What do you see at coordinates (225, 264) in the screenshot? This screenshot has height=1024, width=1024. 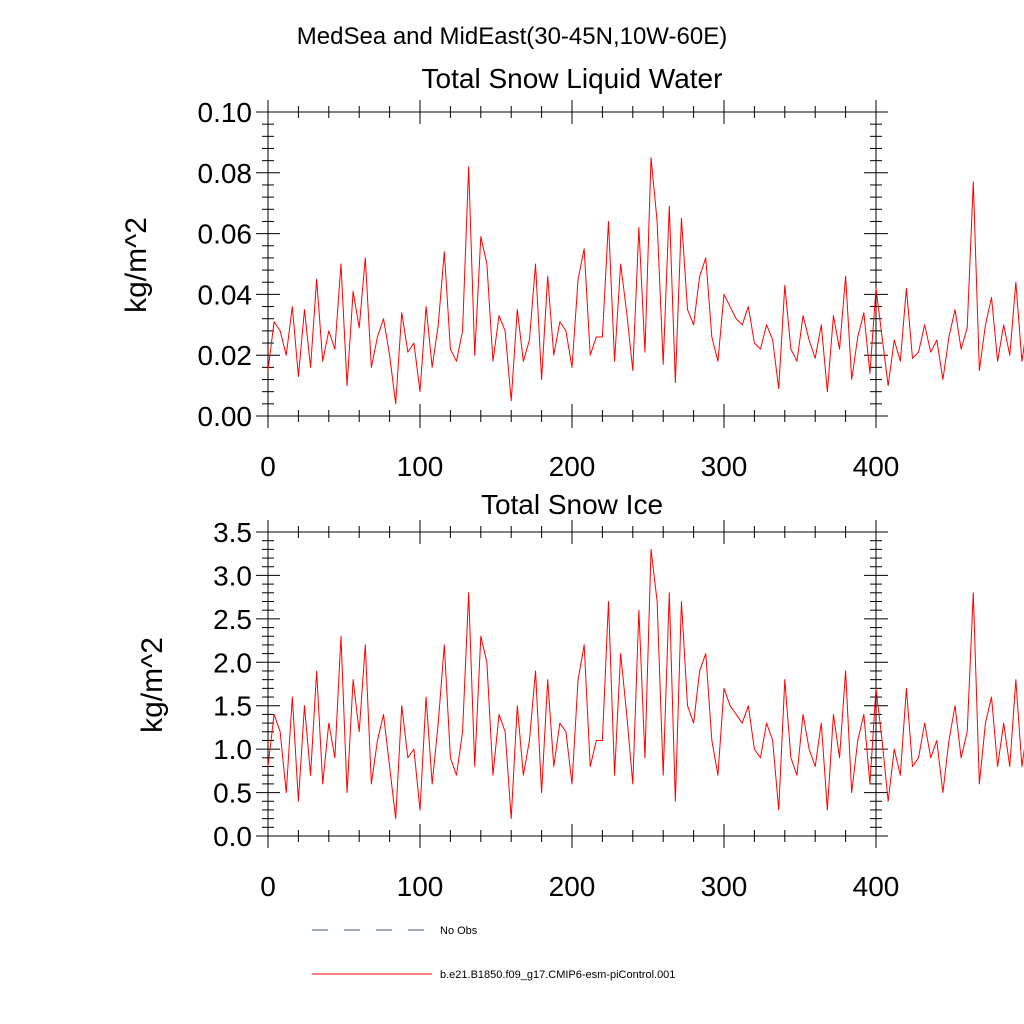 I see `y-tick-labels: 0.00 0.02 0.04 0.06 0.08 0.10` at bounding box center [225, 264].